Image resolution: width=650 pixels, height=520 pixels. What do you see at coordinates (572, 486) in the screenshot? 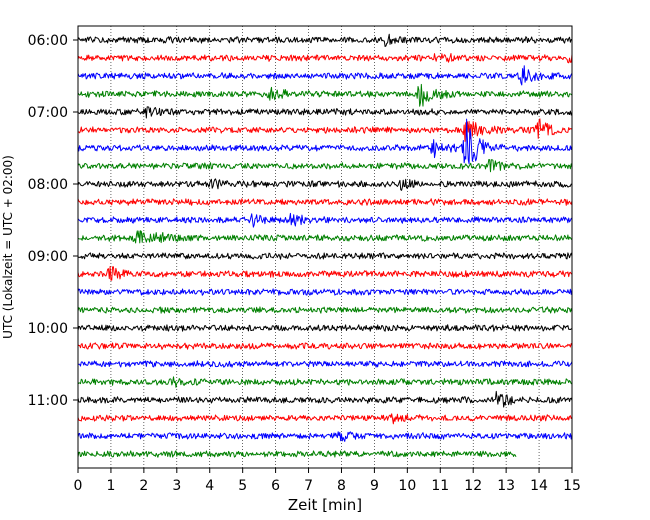
I see `x-tick-label: 15` at bounding box center [572, 486].